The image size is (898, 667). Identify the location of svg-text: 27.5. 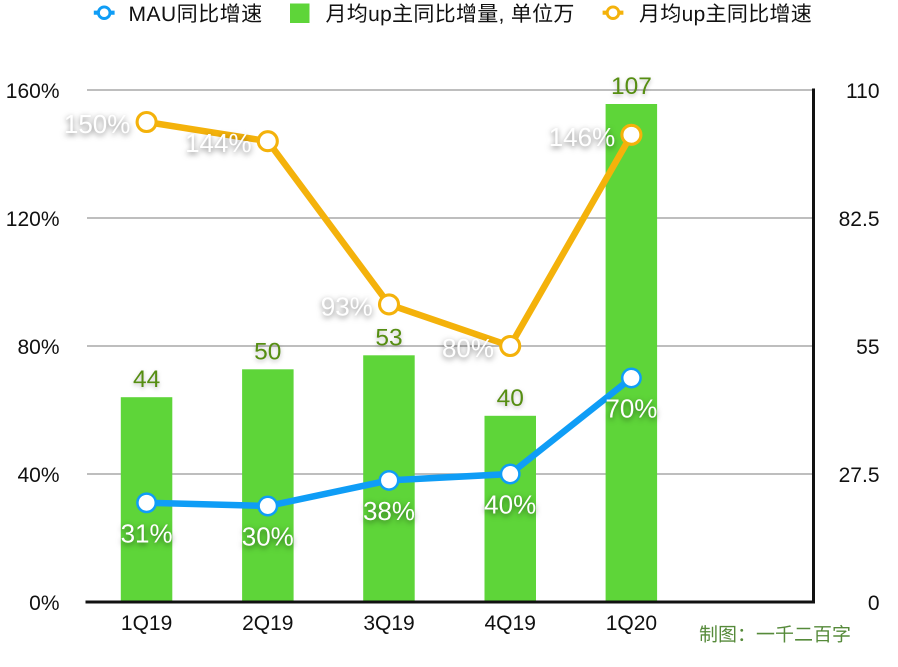
(859, 475).